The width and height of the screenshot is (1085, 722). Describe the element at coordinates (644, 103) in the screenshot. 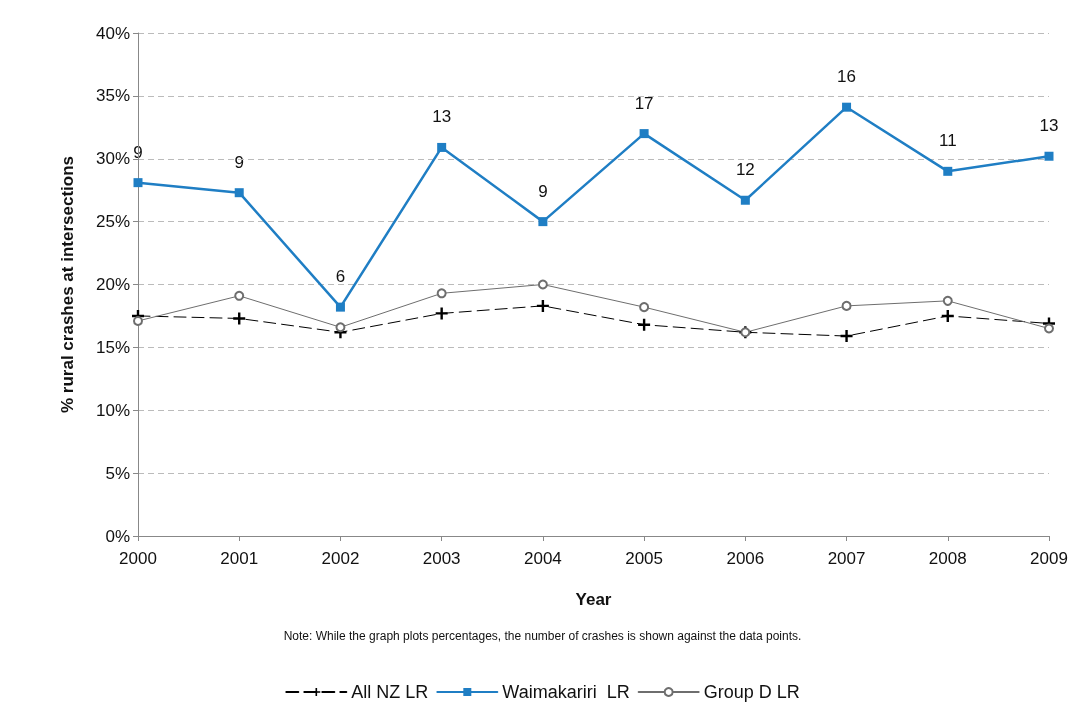

I see `annotation: 17` at that location.